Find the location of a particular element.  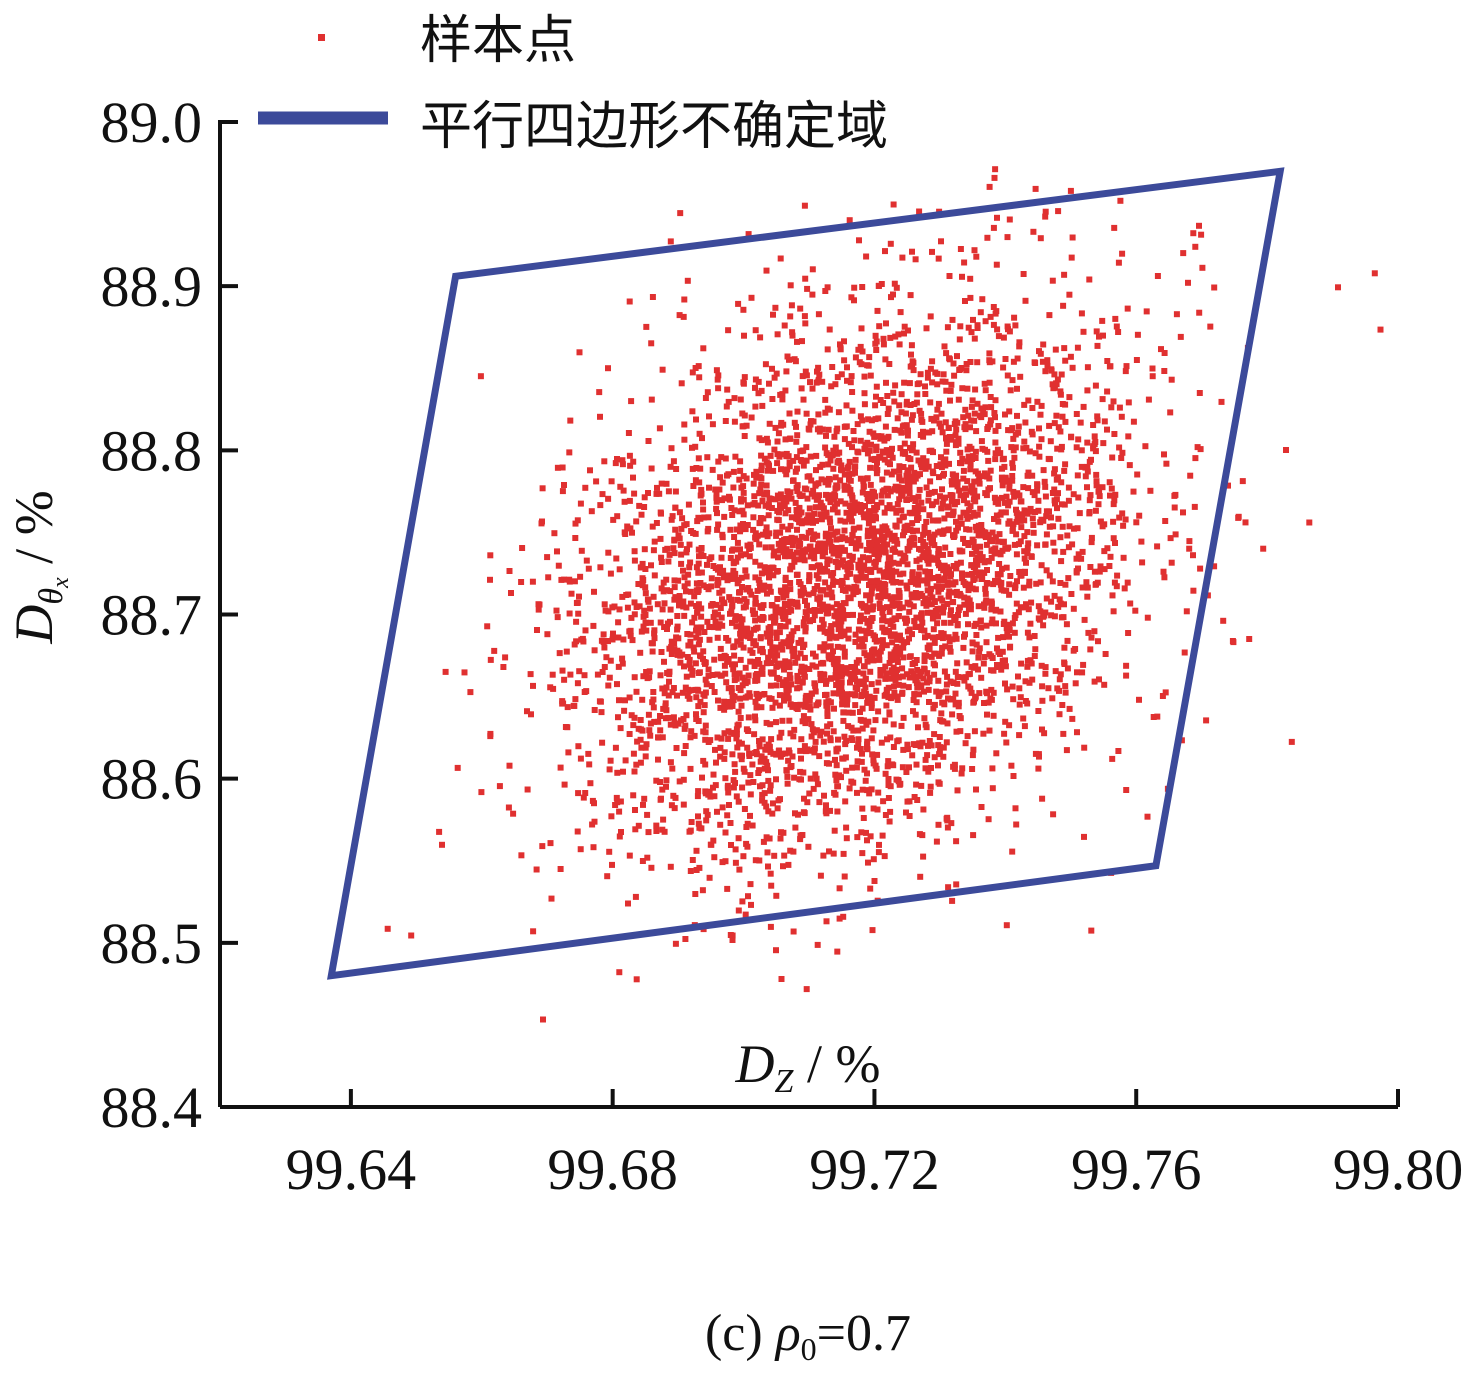

y-tick-label: 88.4 is located at coordinates (152, 1107).